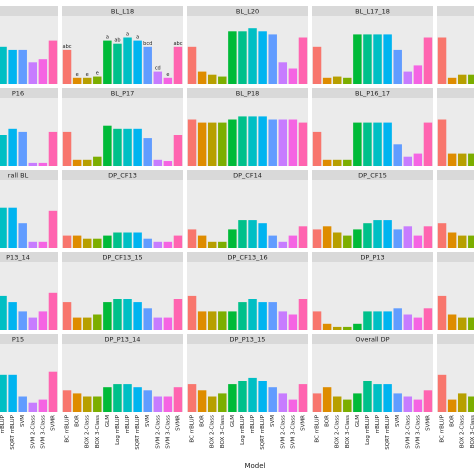 Image resolution: width=474 pixels, height=474 pixels. I want to click on panel: DP_CF15, so click(372, 209).